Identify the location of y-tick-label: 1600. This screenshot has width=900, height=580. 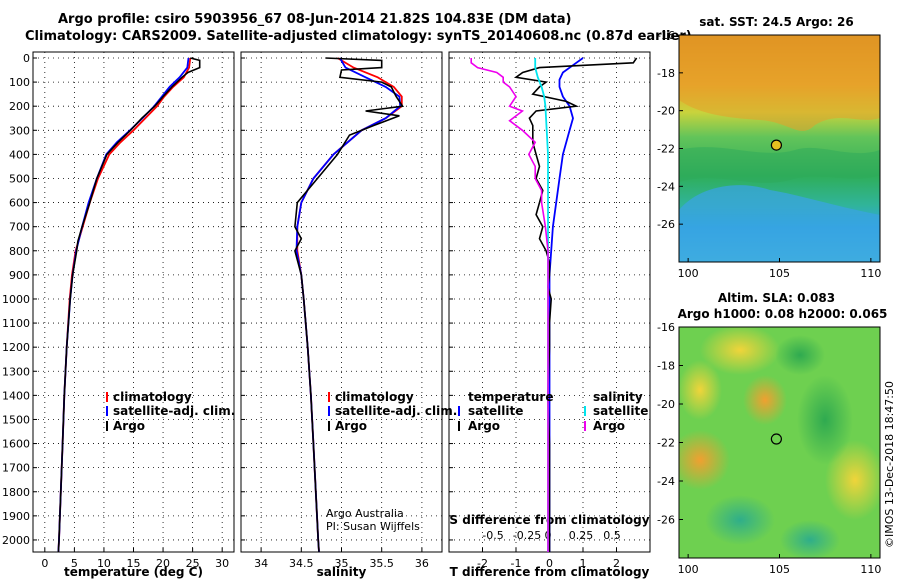
(16, 444).